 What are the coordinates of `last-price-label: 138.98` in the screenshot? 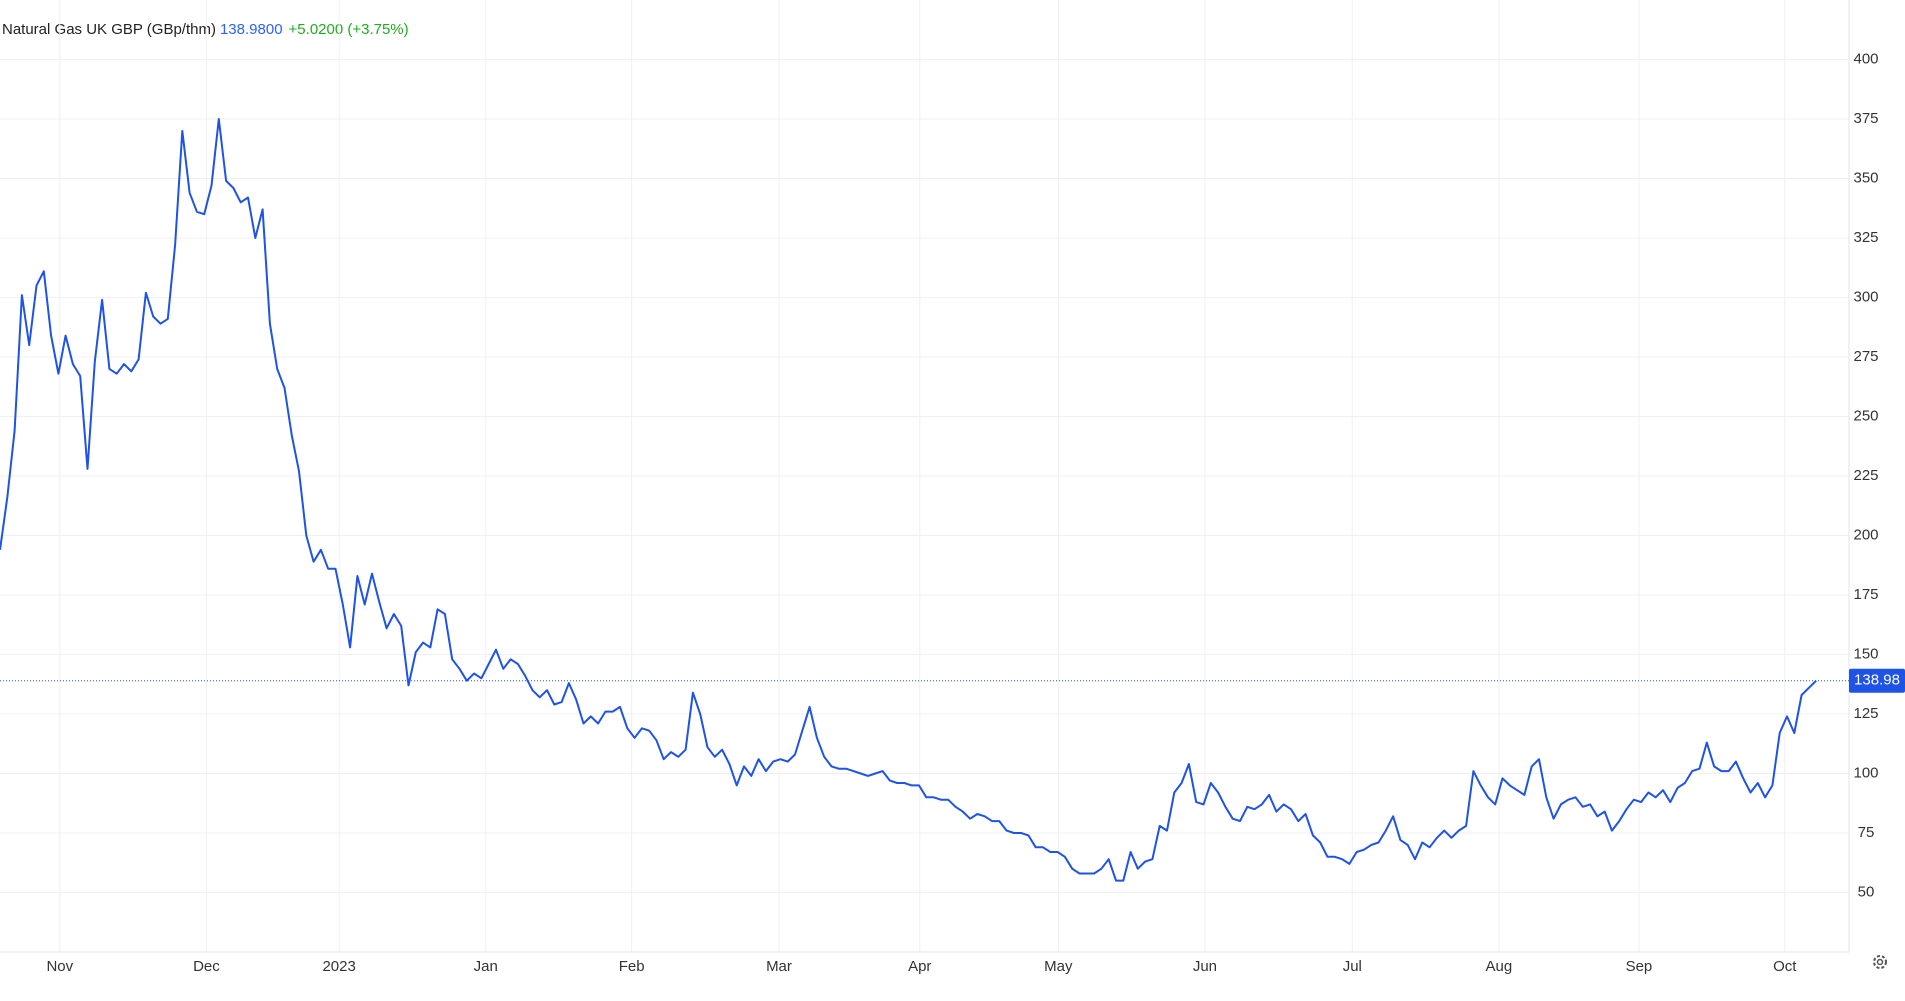 It's located at (1877, 680).